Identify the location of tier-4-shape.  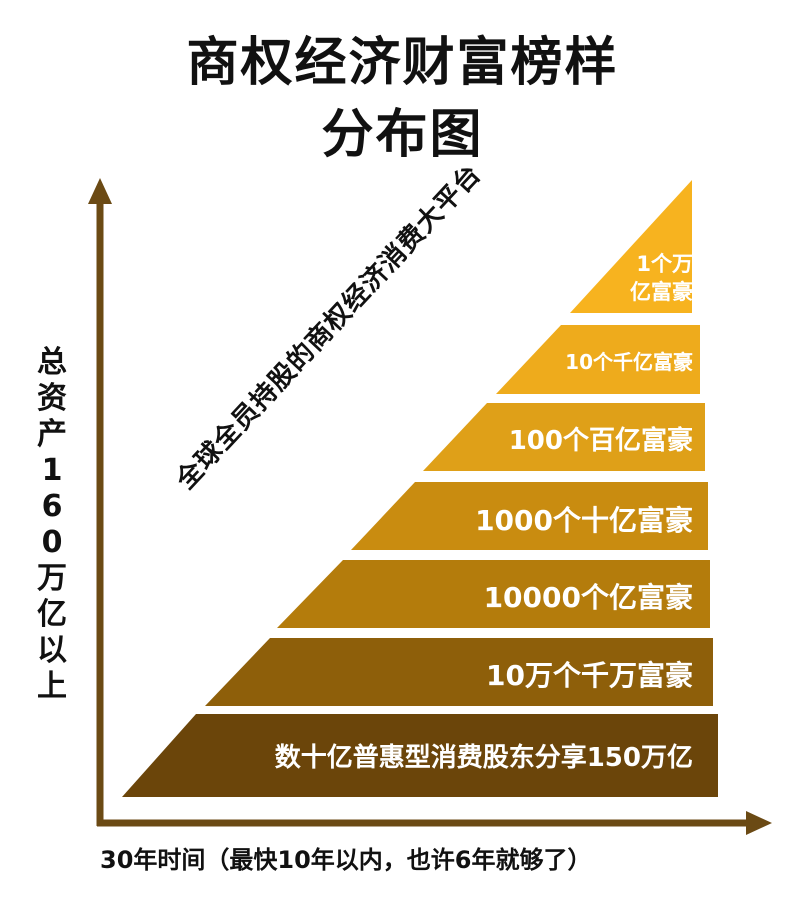
(529, 516).